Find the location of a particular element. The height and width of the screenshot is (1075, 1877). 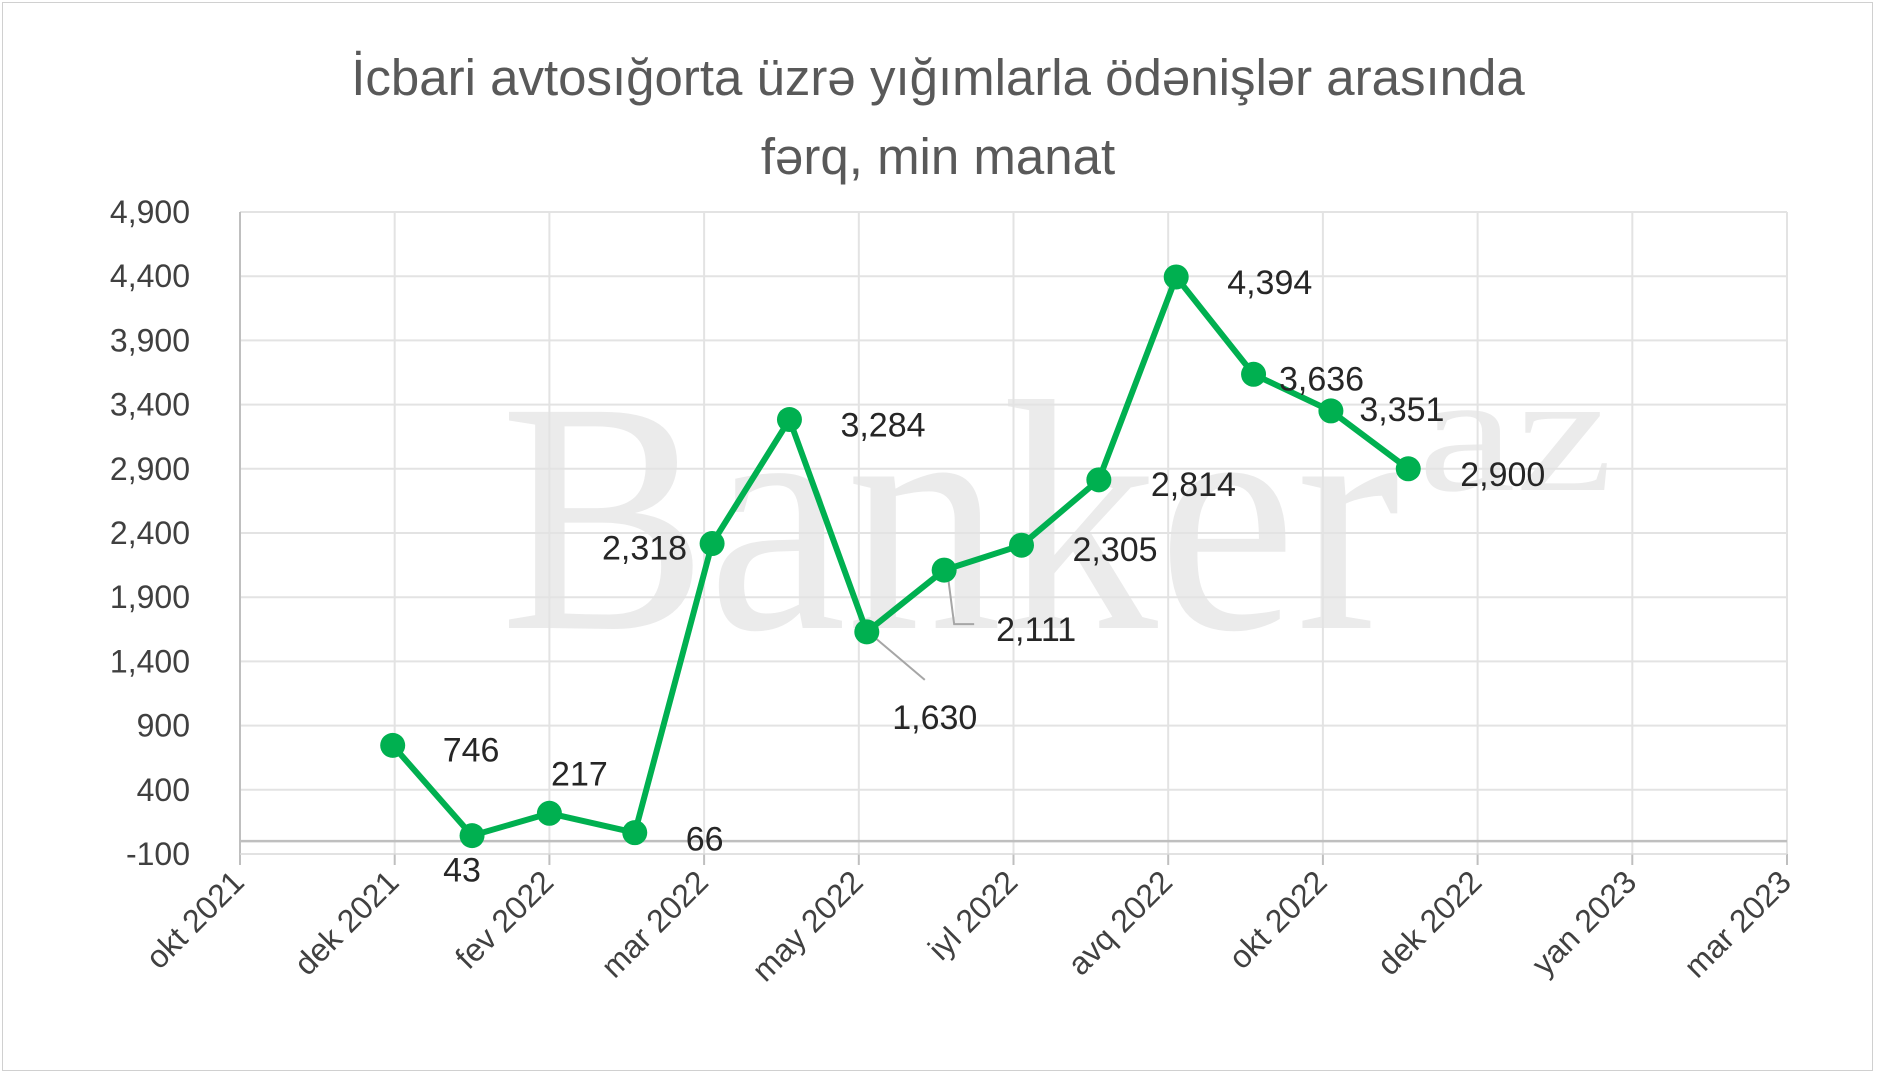

chart-title-line-2: fərq, min manat is located at coordinates (938, 156).